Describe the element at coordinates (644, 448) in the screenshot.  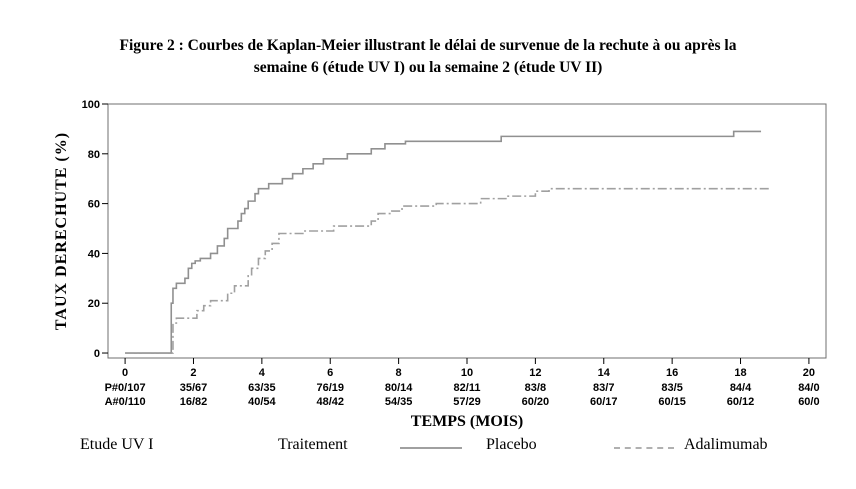
I see `legend-adalimumab-swatch` at that location.